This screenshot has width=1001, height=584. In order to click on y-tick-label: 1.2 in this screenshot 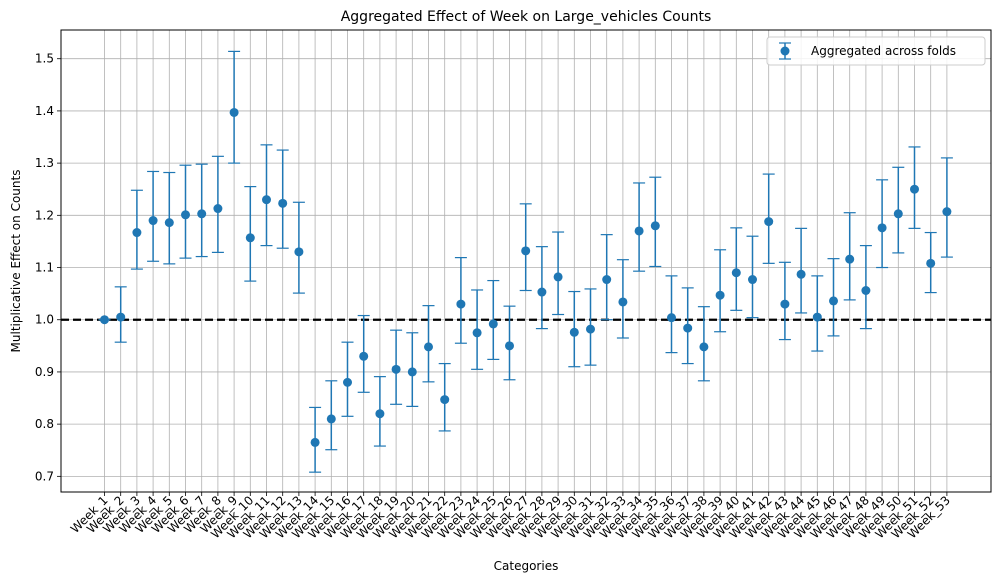, I will do `click(44, 215)`.